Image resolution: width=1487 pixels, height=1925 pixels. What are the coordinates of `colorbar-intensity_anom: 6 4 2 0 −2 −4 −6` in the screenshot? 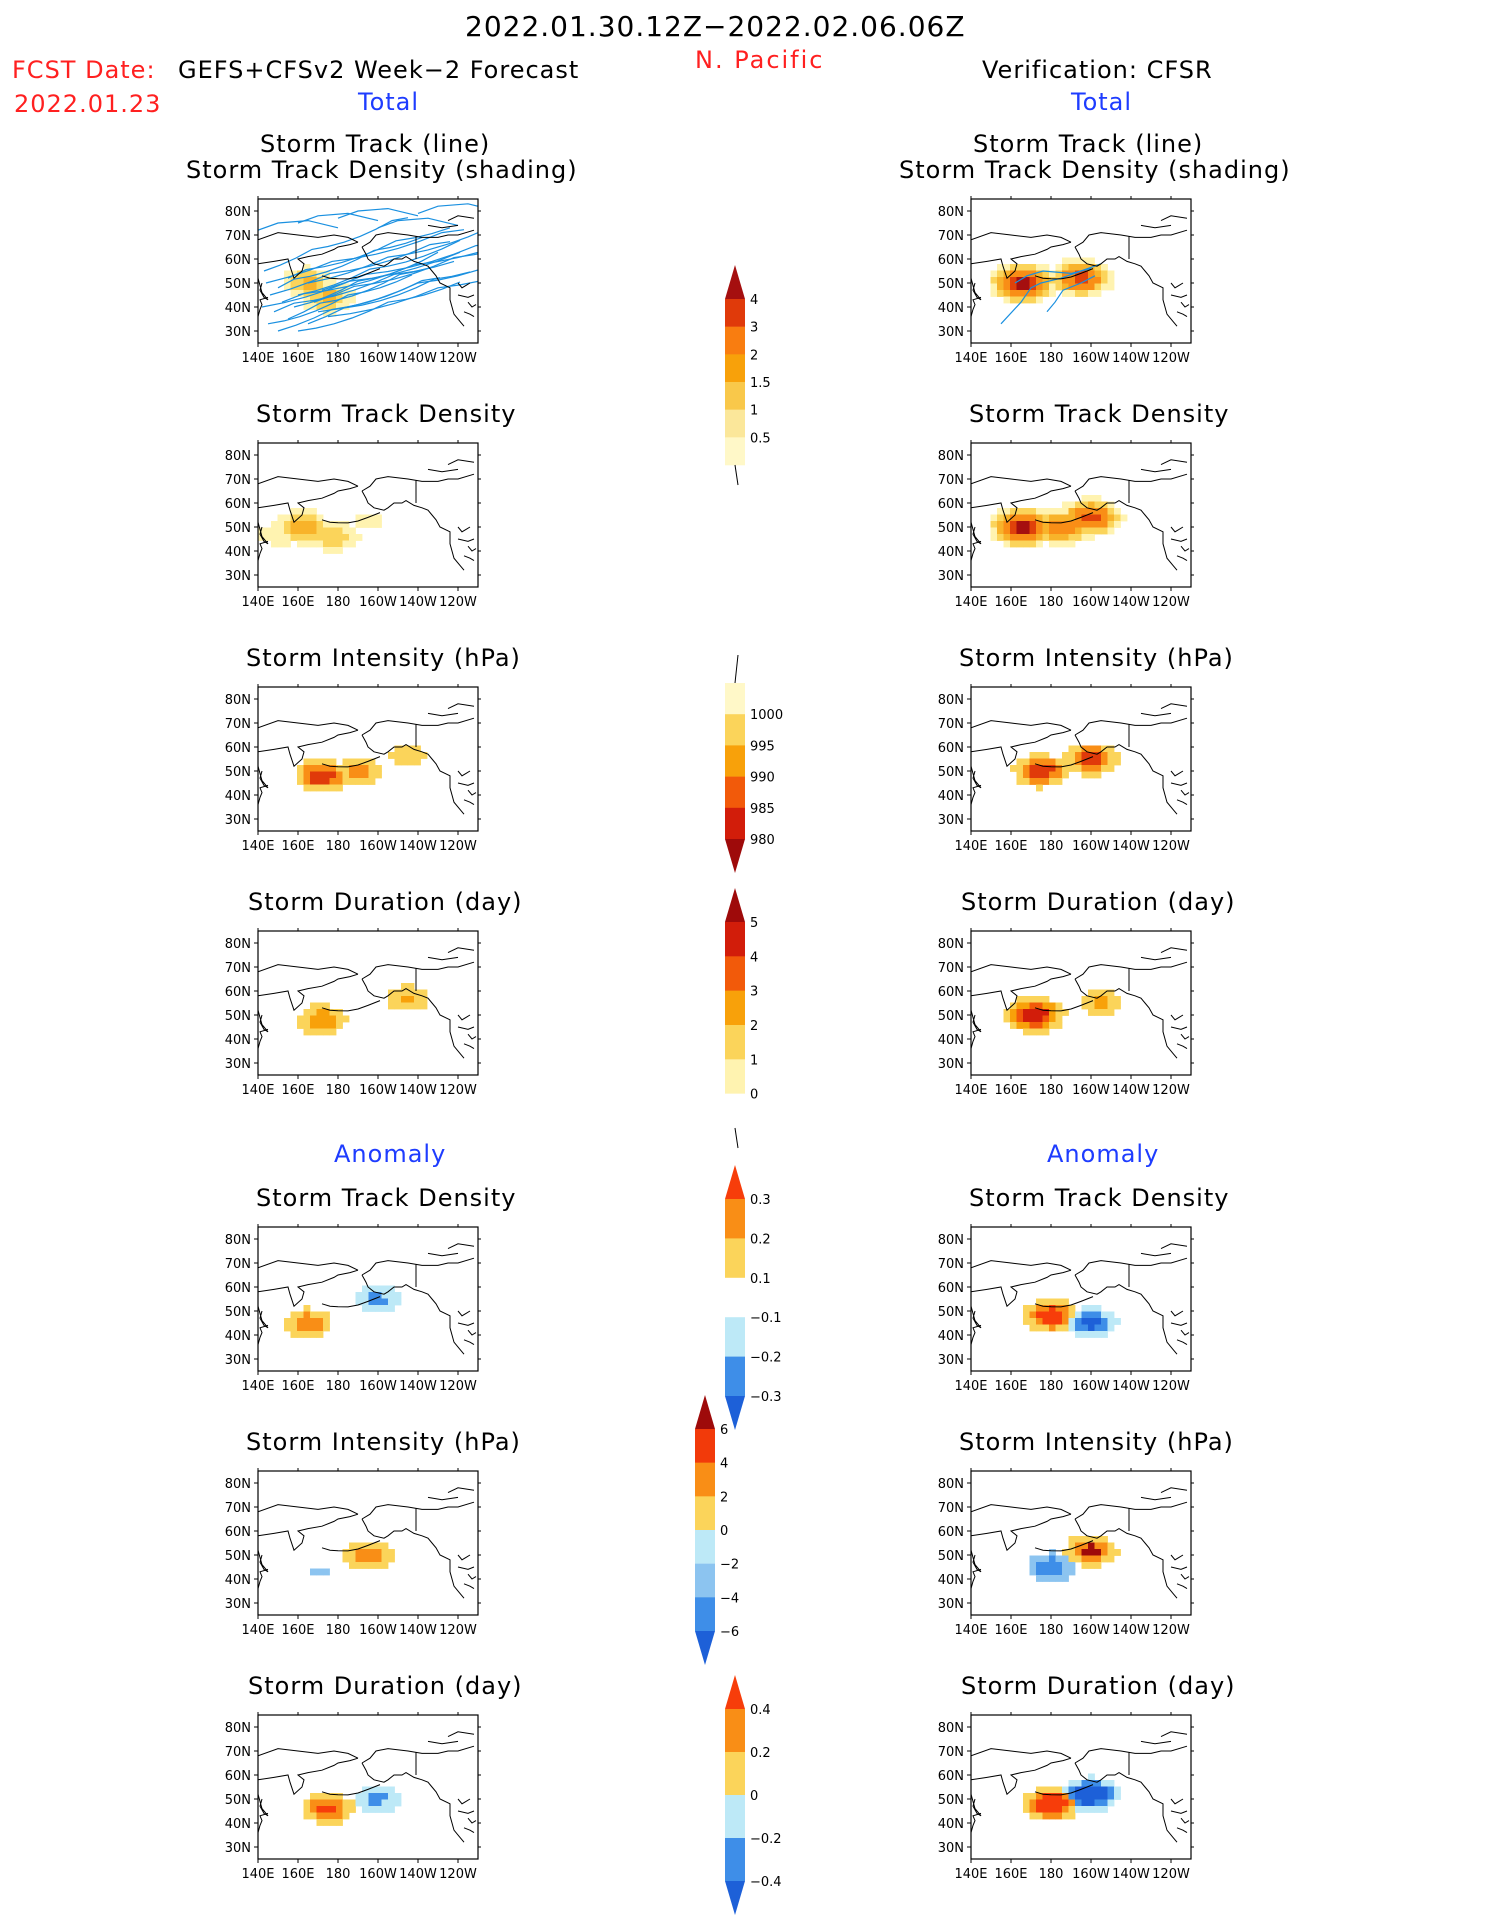 It's located at (717, 1530).